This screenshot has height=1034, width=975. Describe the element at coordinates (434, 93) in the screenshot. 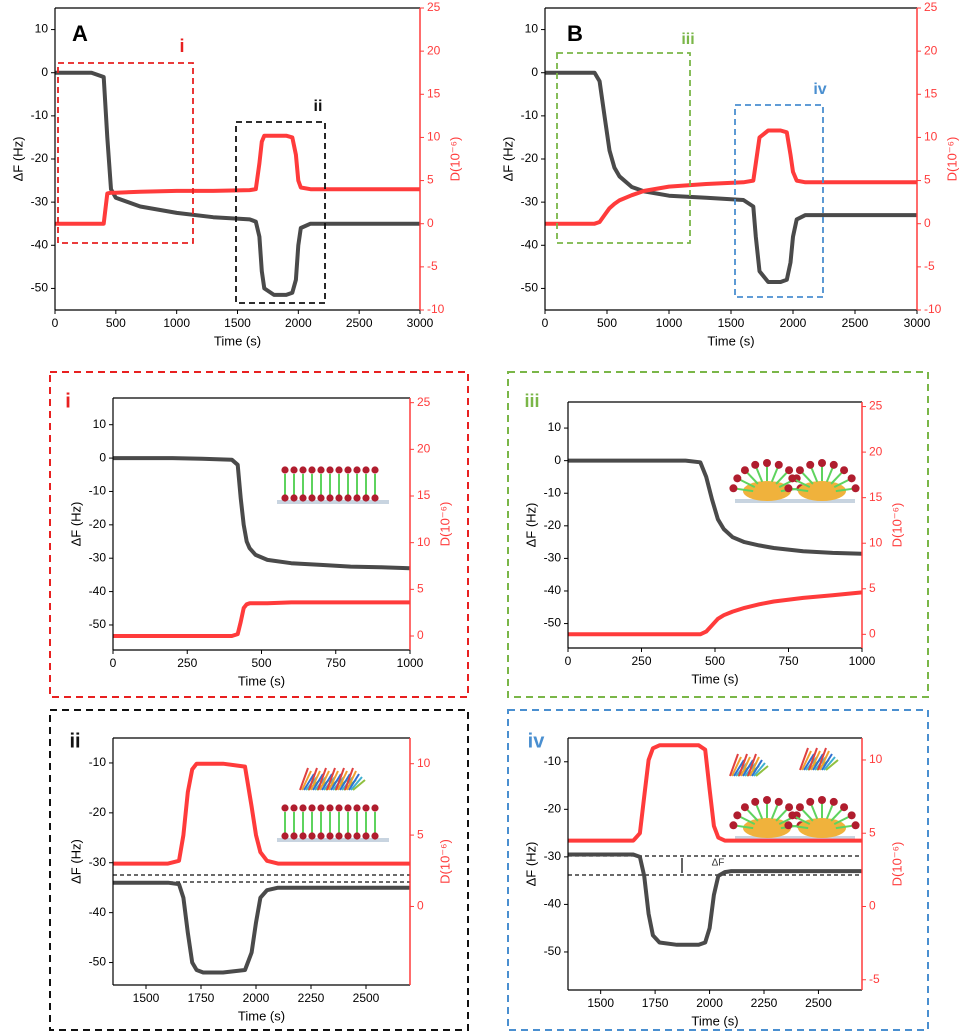

I see `y2-tick-label: 15` at that location.